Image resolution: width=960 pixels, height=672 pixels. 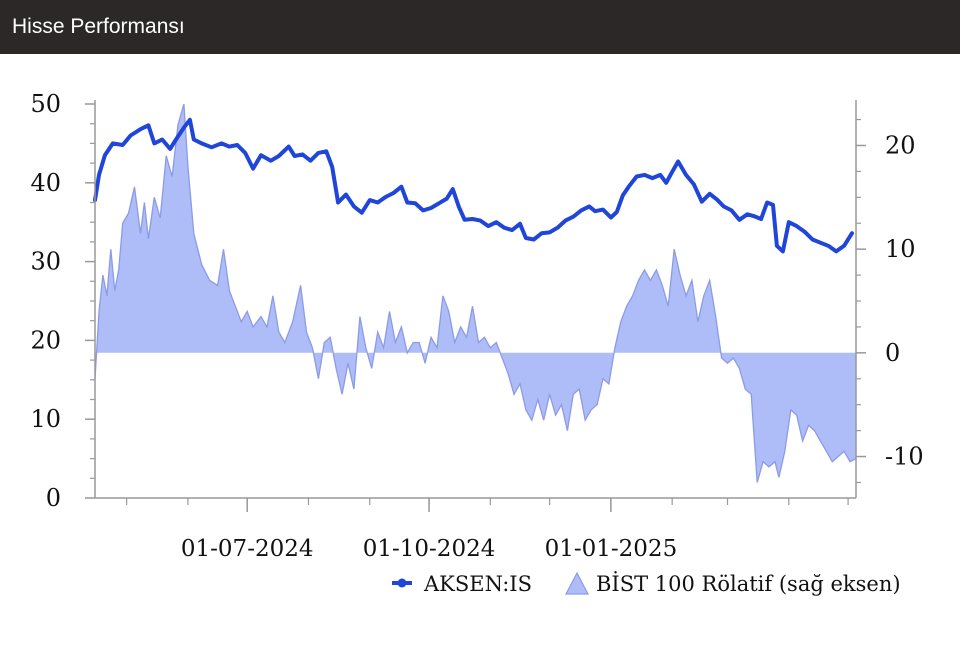 I want to click on right-tick-label: 10, so click(x=900, y=249).